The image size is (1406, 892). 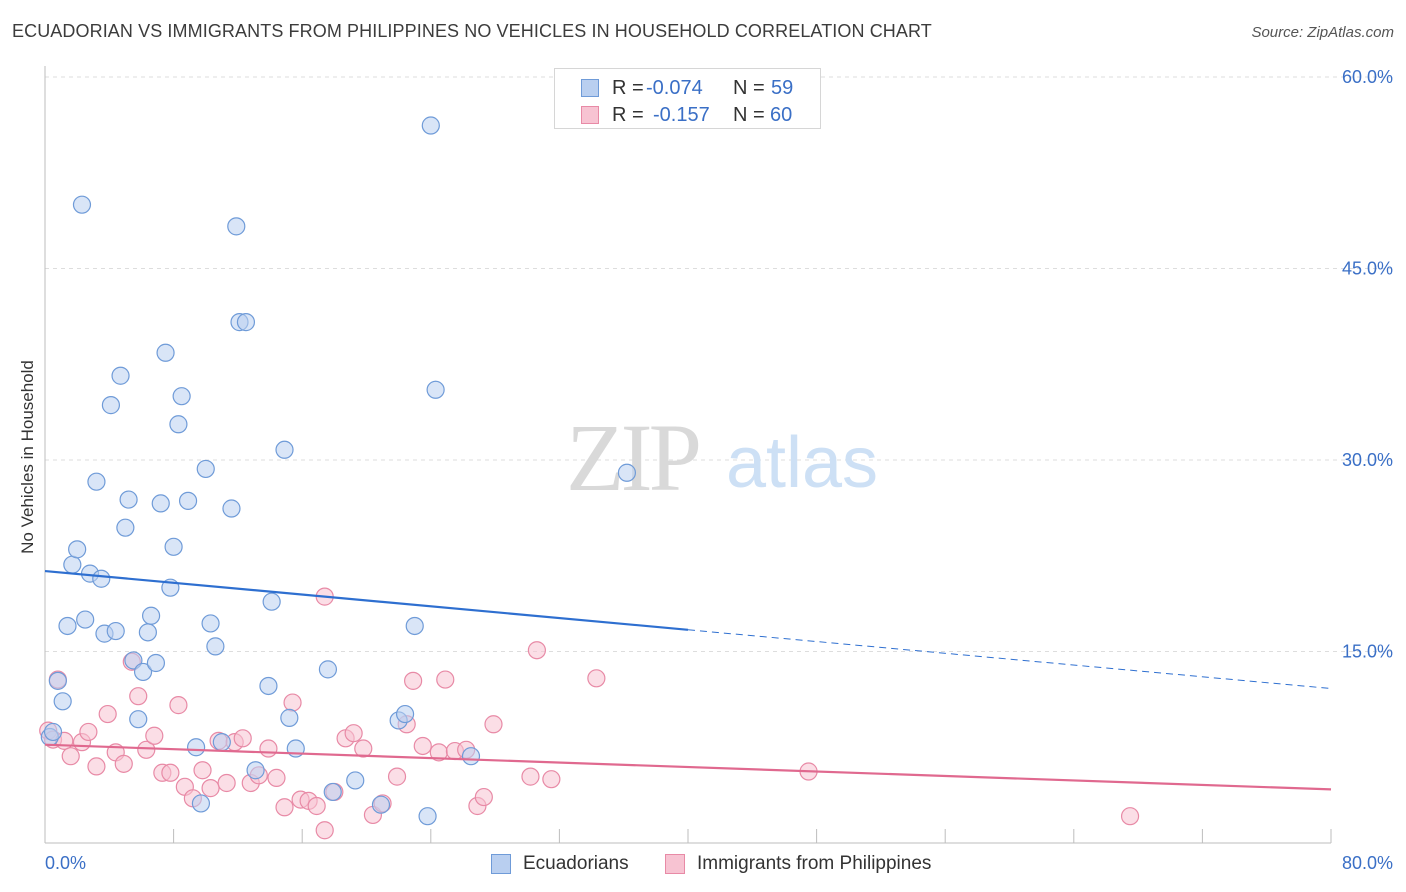 What do you see at coordinates (366, 600) in the screenshot?
I see `ecuadorian-trend-line` at bounding box center [366, 600].